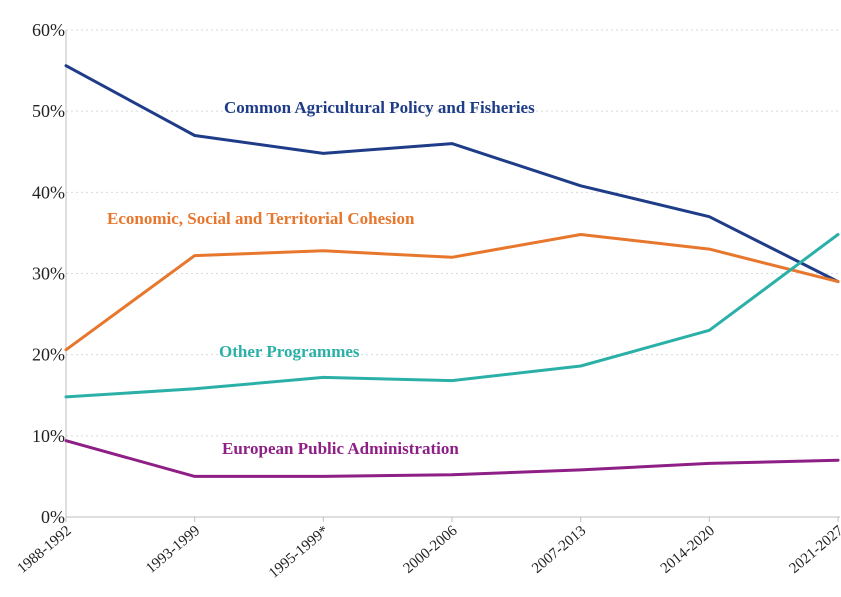 Image resolution: width=841 pixels, height=597 pixels. What do you see at coordinates (48, 111) in the screenshot?
I see `y-tick-label: 50%` at bounding box center [48, 111].